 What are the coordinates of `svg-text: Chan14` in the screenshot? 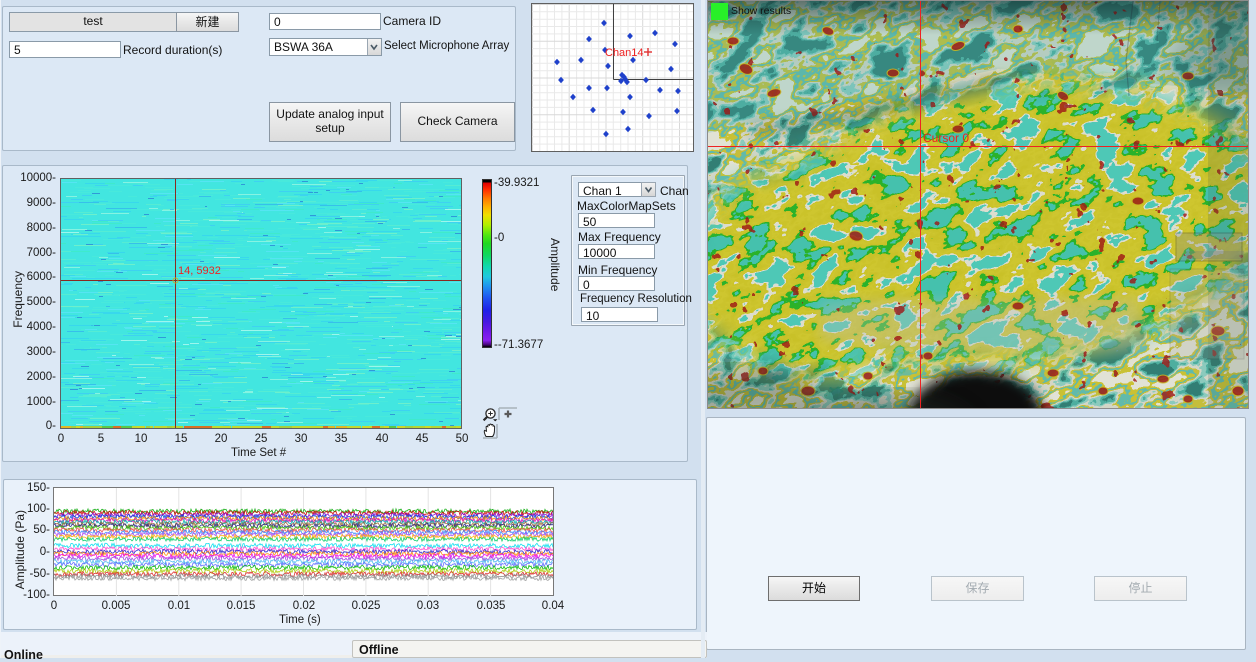 It's located at (624, 53).